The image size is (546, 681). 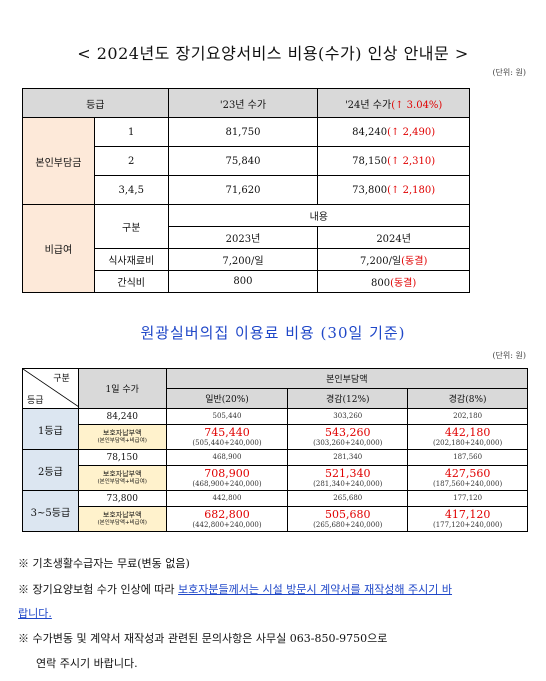 I want to click on nonpay-value-2024: 7,200/일(동결), so click(x=393, y=259).